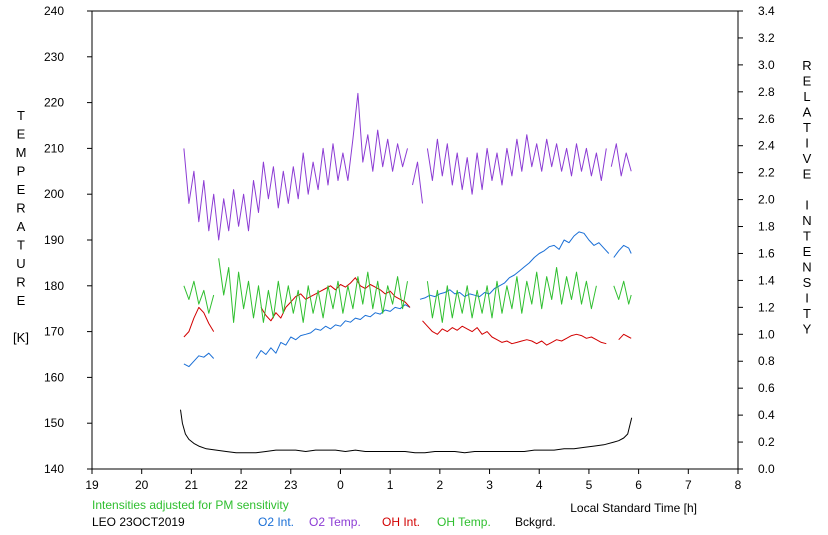  Describe the element at coordinates (464, 522) in the screenshot. I see `legend-oh-temp: OH Temp.` at that location.